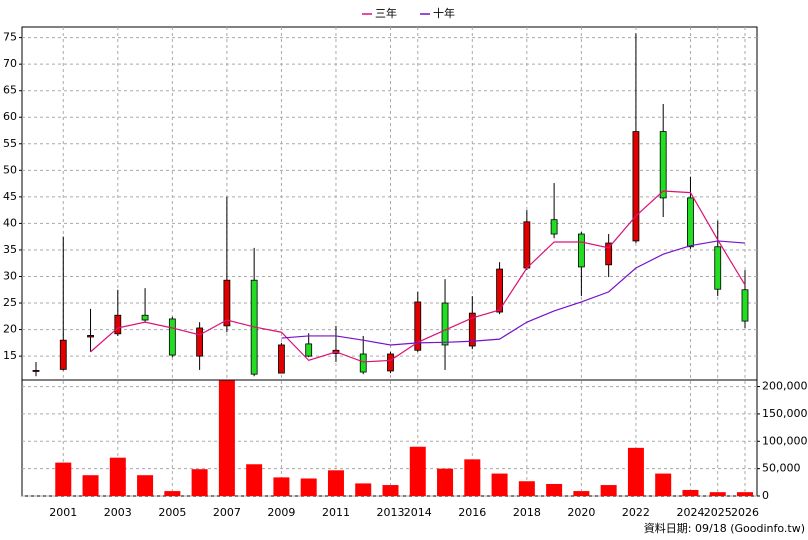 This screenshot has width=808, height=540. I want to click on y-tick-label: 75, so click(10, 37).